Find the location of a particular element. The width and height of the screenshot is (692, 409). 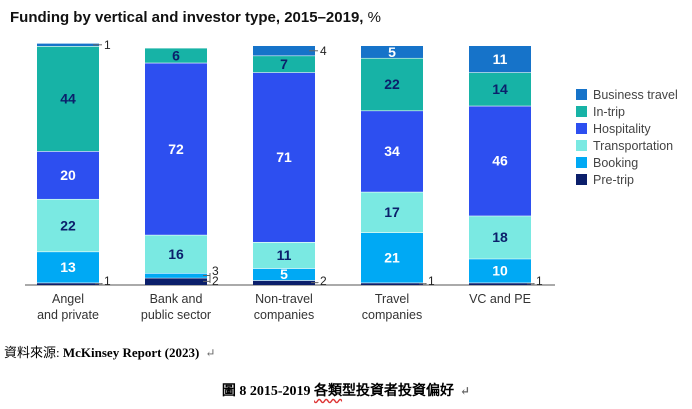

data-label-non-travel-companies-hospitality: 71 is located at coordinates (284, 157).